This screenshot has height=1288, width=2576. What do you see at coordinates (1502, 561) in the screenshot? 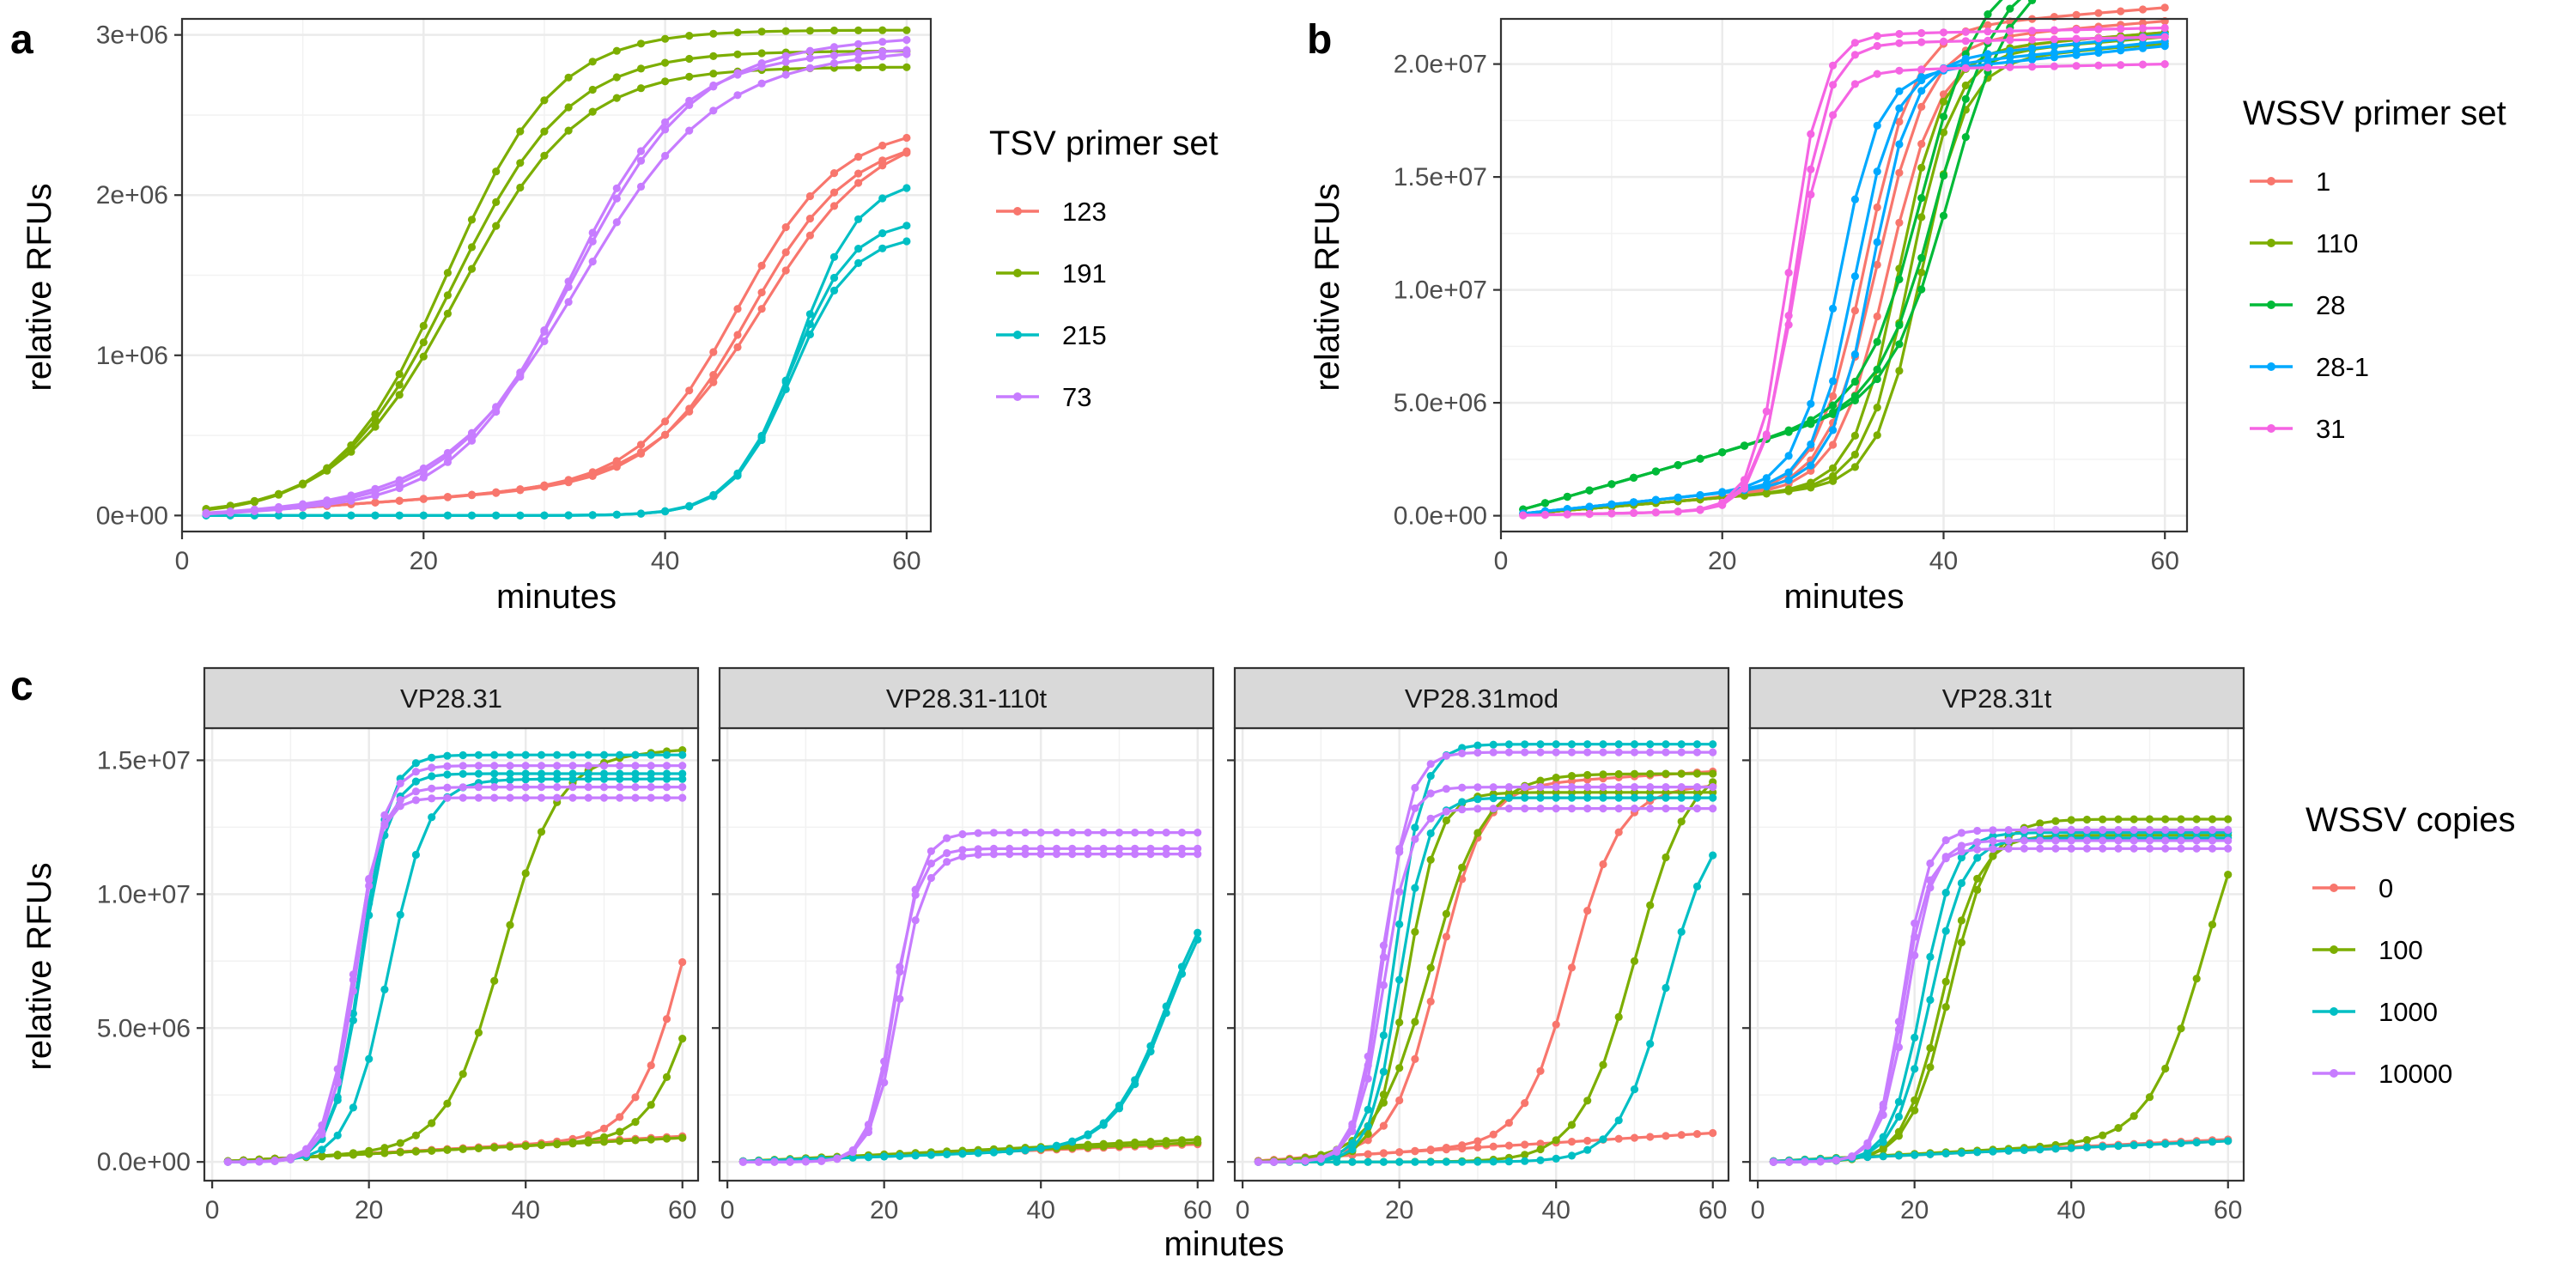
I see `x-tick-label: 0` at bounding box center [1502, 561].